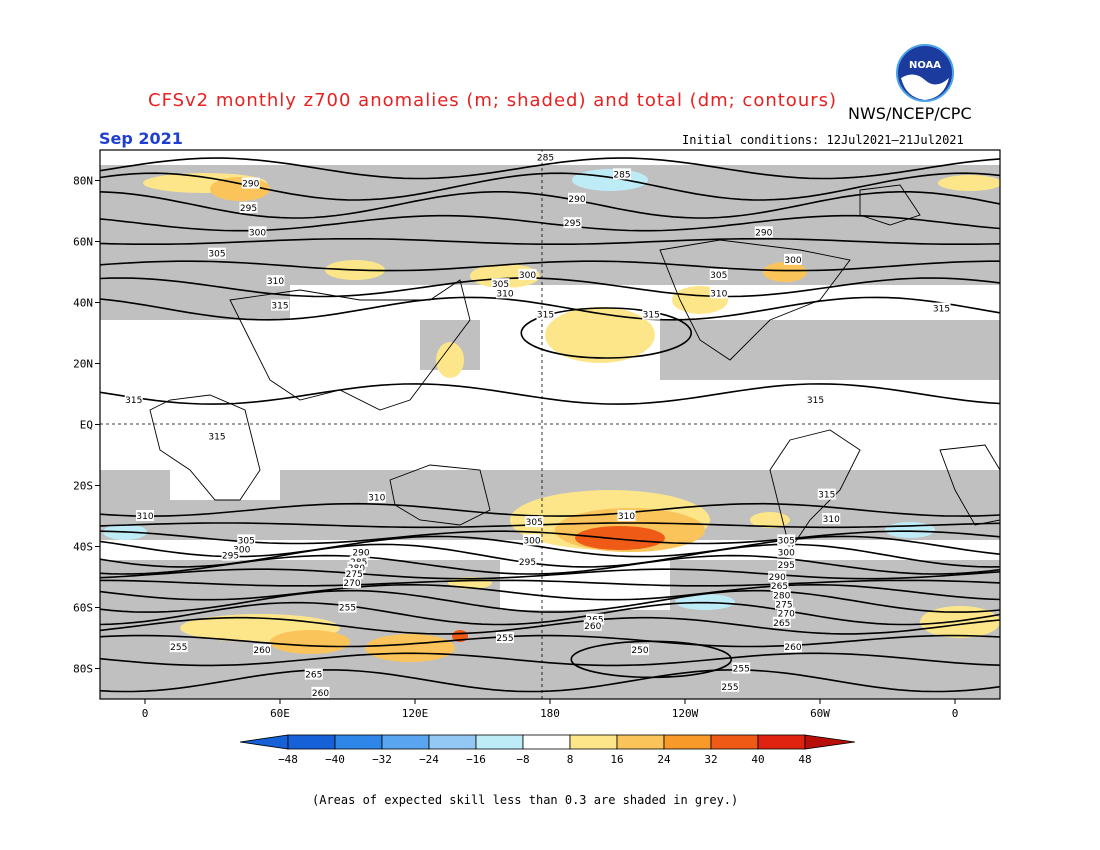 Image resolution: width=1100 pixels, height=850 pixels. Describe the element at coordinates (83, 608) in the screenshot. I see `lat-tick-label: 60S` at that location.